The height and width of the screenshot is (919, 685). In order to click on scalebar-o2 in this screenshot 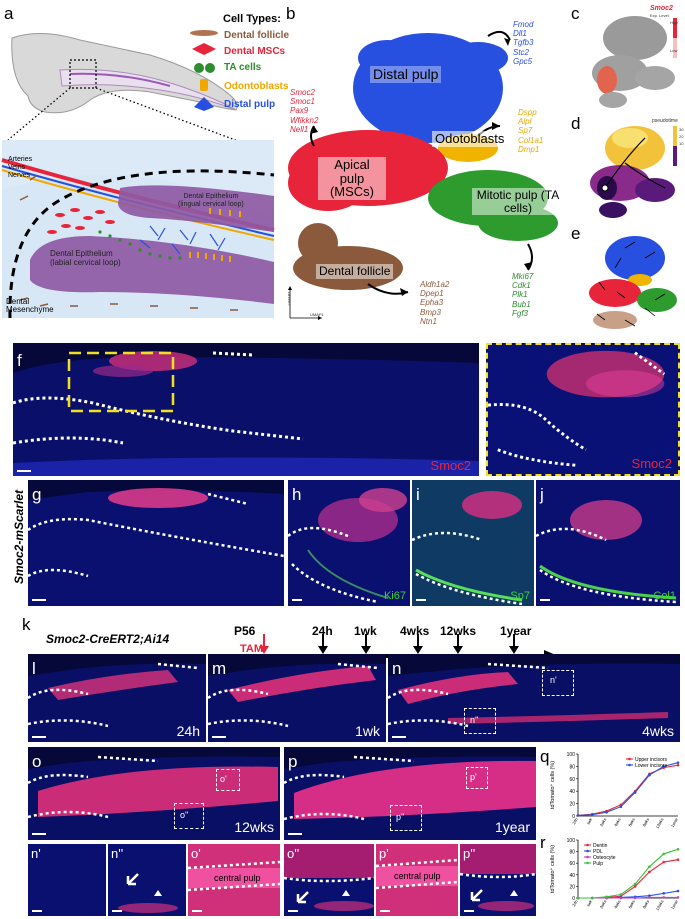, I will do `click(293, 911)`.